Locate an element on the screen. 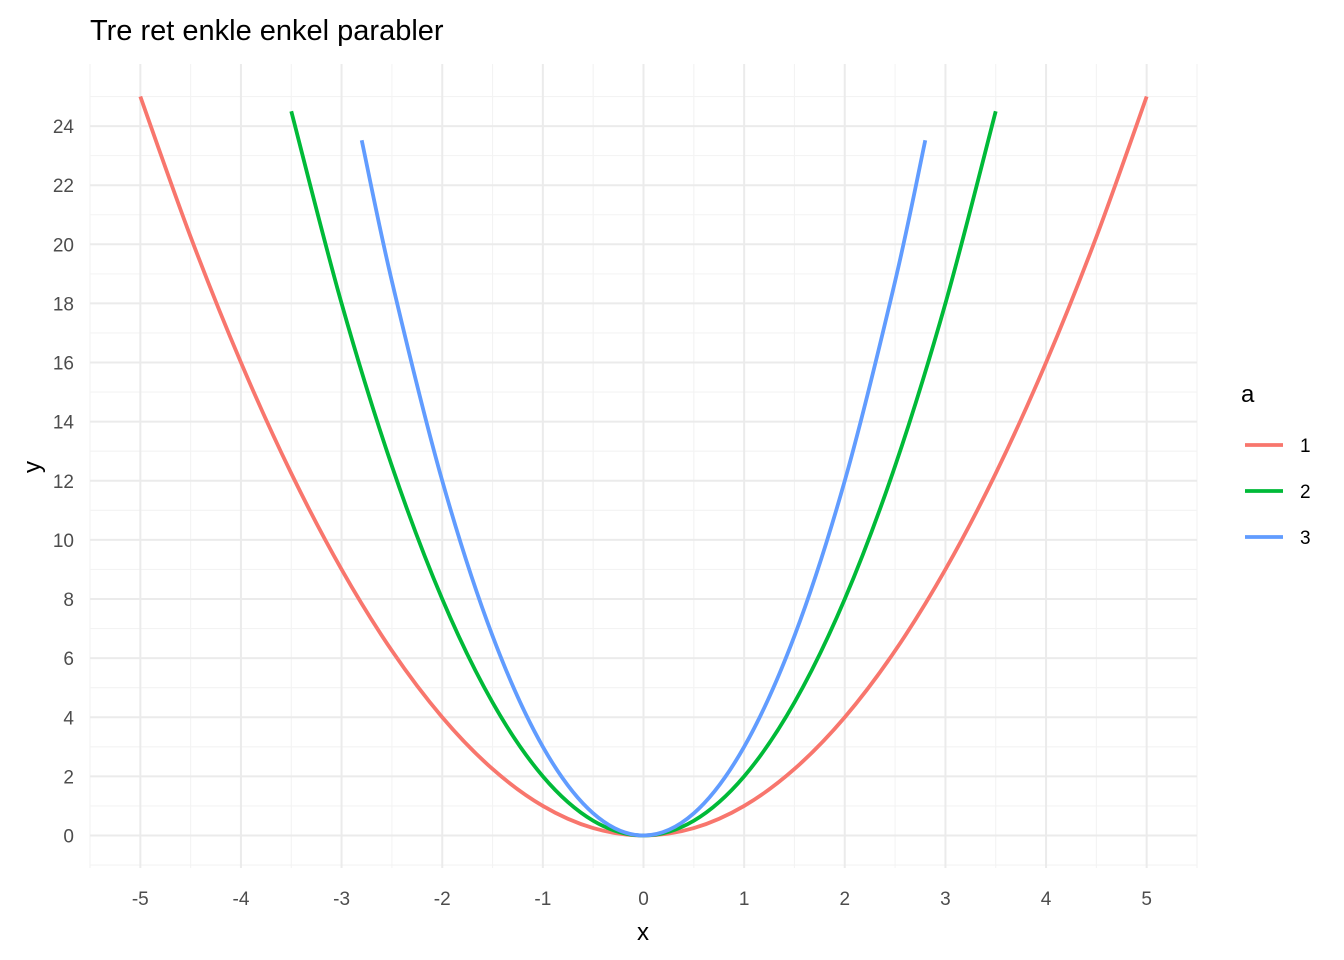 The image size is (1344, 960). legend: a 1 2 3 is located at coordinates (1276, 465).